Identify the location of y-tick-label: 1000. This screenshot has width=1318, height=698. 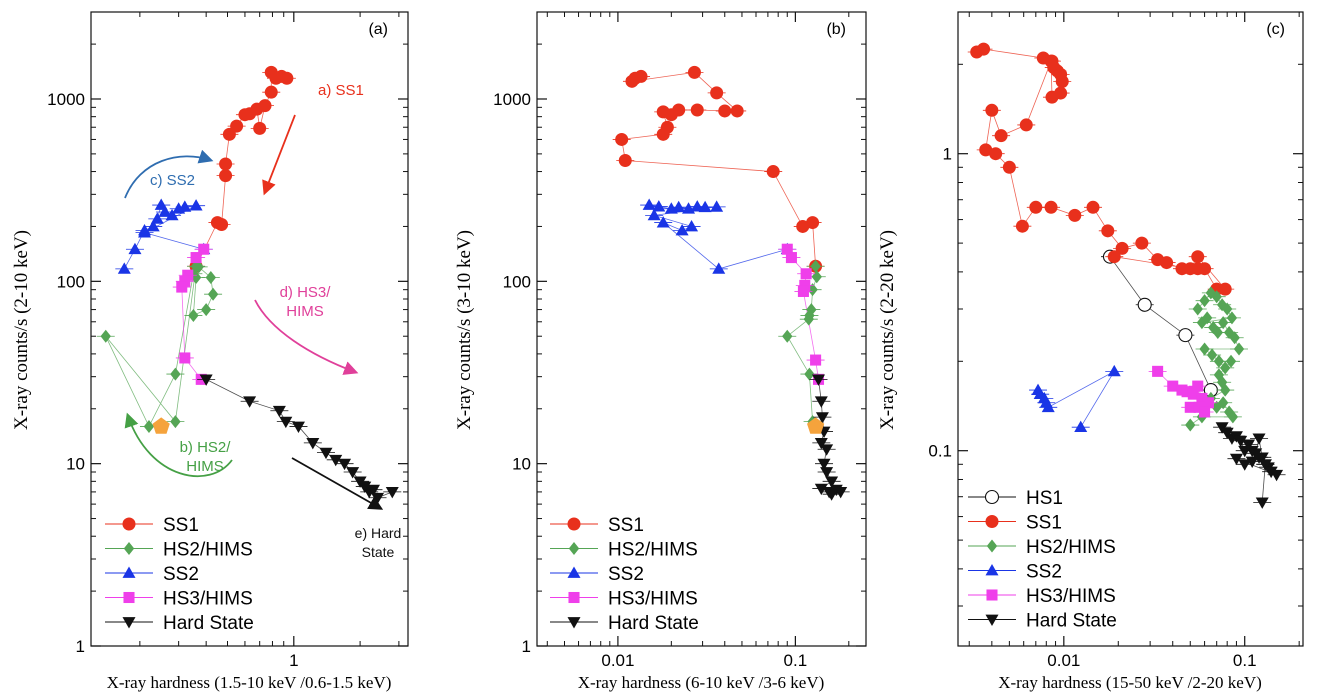
(66, 99).